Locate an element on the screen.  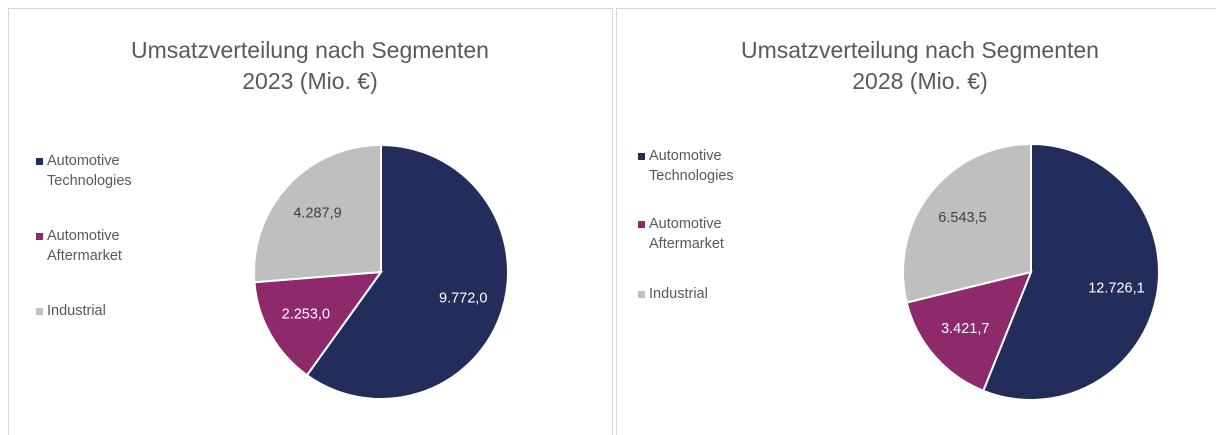
data-label: 4.287,9 is located at coordinates (317, 213).